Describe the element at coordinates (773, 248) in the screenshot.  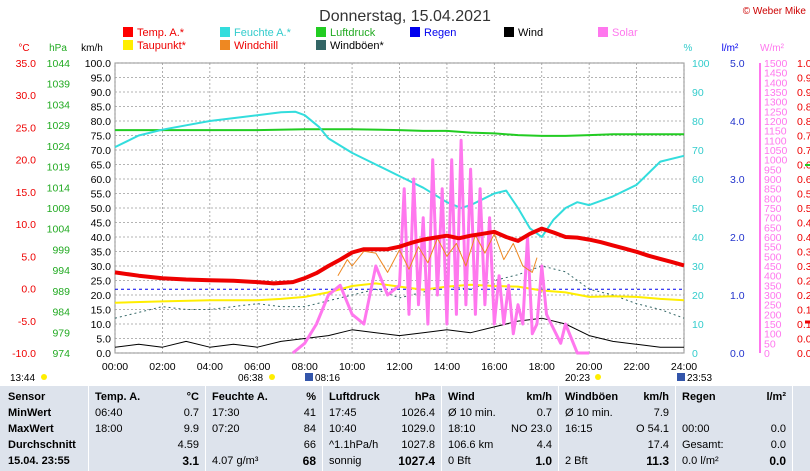
I see `solar-tick-label: 550` at that location.